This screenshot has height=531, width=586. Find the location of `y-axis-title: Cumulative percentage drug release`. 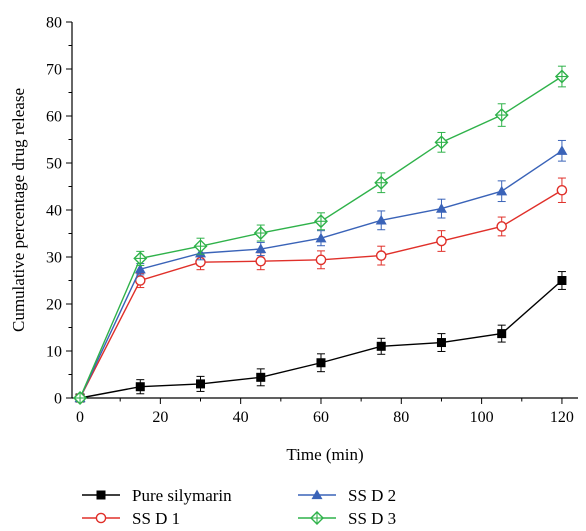

y-axis-title: Cumulative percentage drug release is located at coordinates (18, 210).